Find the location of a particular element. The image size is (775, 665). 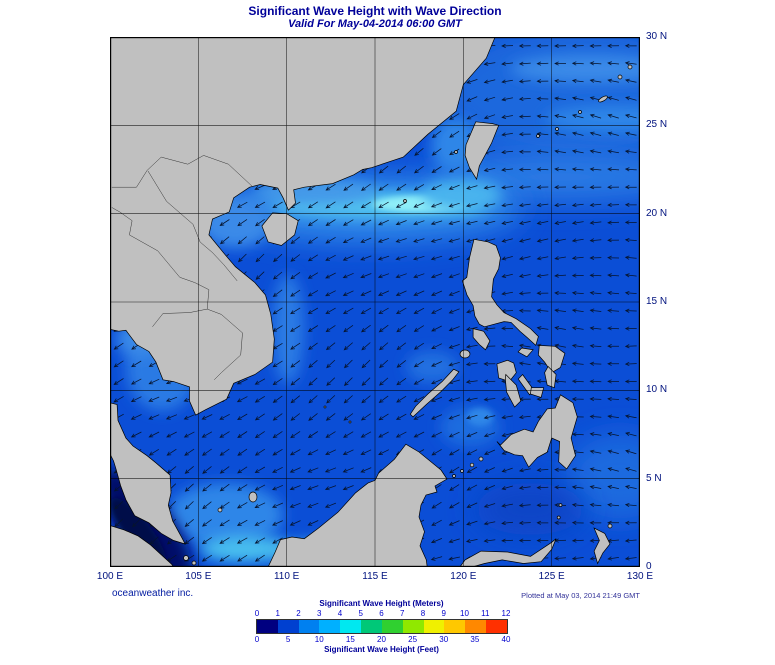

lon-label: 120 E is located at coordinates (463, 576).